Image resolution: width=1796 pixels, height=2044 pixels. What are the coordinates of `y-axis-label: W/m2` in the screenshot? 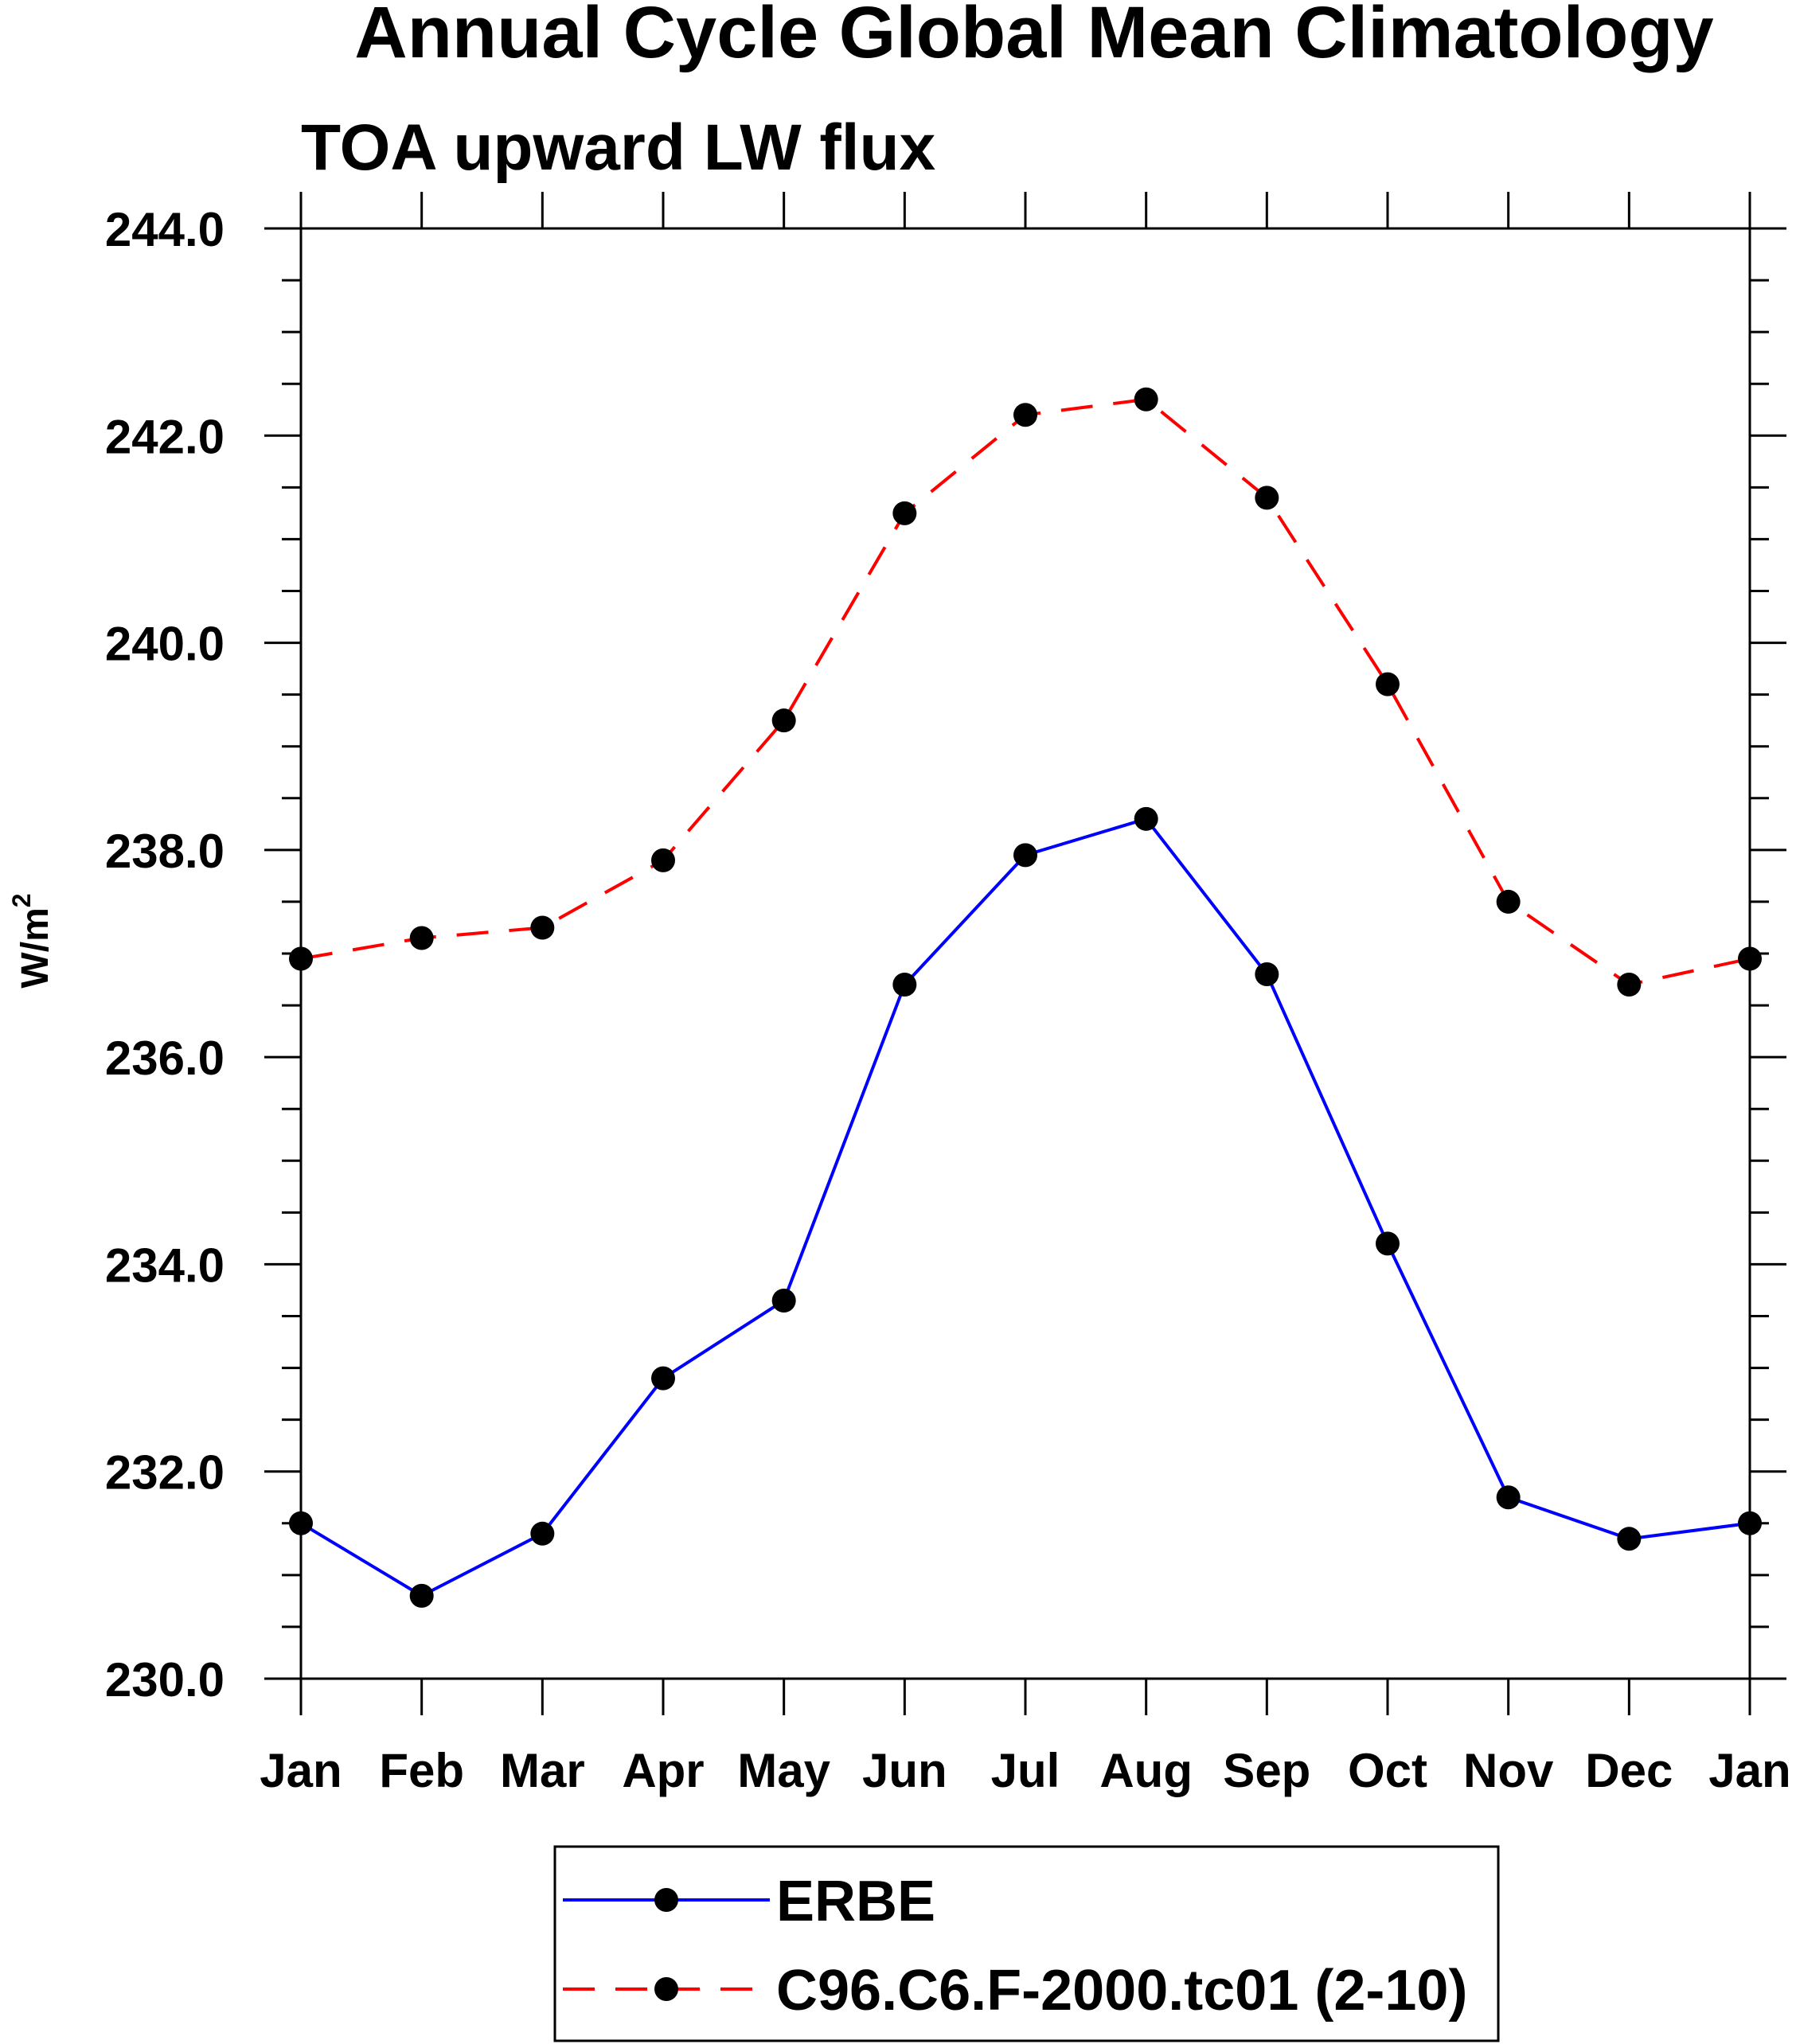 It's located at (32, 941).